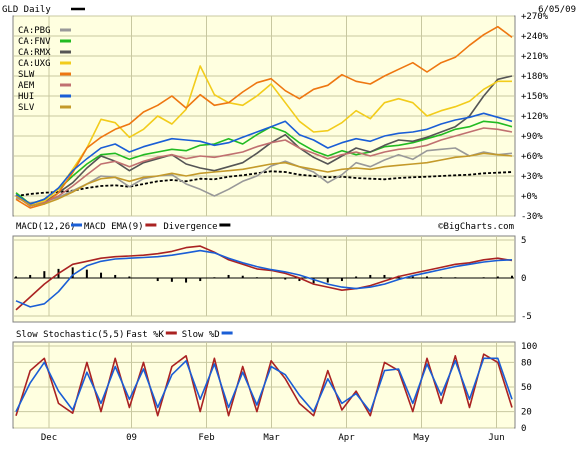 The width and height of the screenshot is (579, 449). What do you see at coordinates (26, 10) in the screenshot?
I see `chart-title: GLD Daily` at bounding box center [26, 10].